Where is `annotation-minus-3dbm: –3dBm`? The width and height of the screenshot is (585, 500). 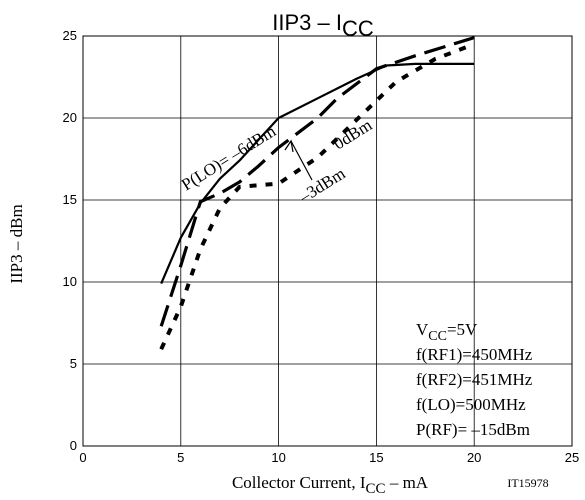 annotation-minus-3dbm: –3dBm is located at coordinates (321, 185).